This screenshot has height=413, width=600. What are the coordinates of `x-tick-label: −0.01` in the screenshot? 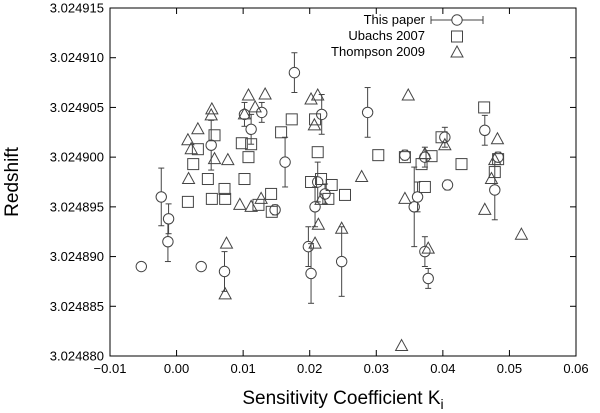 It's located at (110, 368).